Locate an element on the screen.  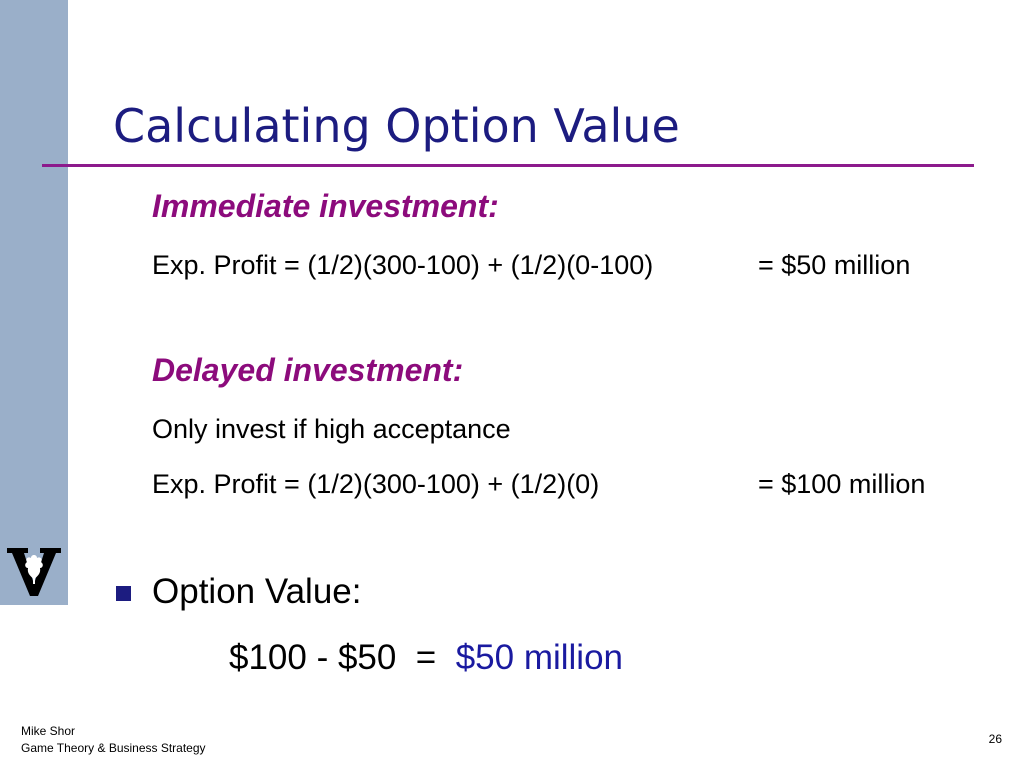
sidebar-band is located at coordinates (34, 302).